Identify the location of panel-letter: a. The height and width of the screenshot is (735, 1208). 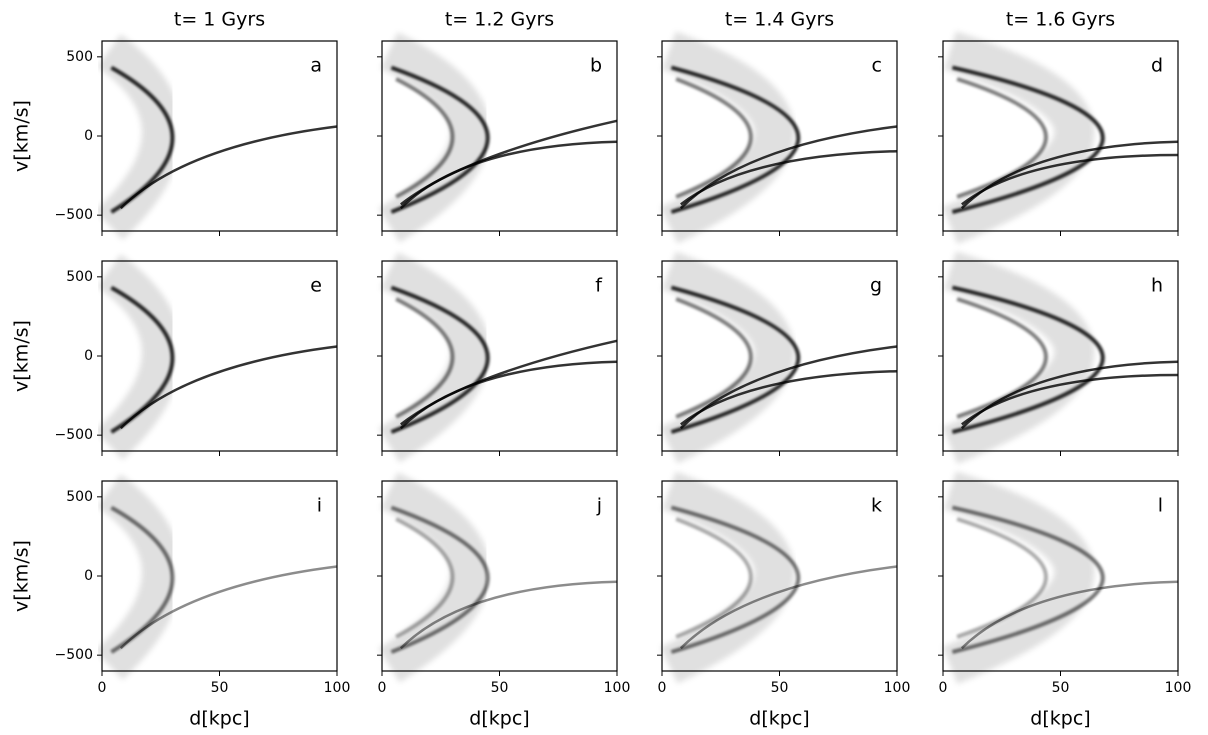
(316, 66).